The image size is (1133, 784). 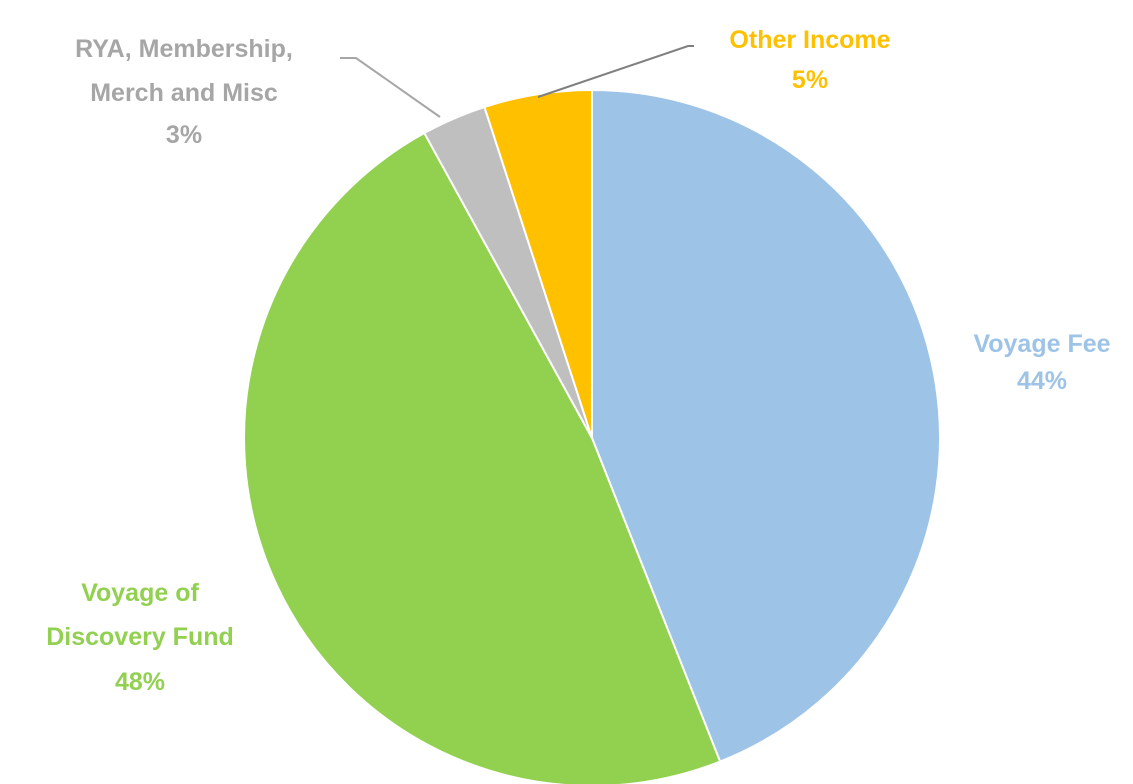 What do you see at coordinates (1042, 381) in the screenshot?
I see `label-voyage-fee-percent: 44%` at bounding box center [1042, 381].